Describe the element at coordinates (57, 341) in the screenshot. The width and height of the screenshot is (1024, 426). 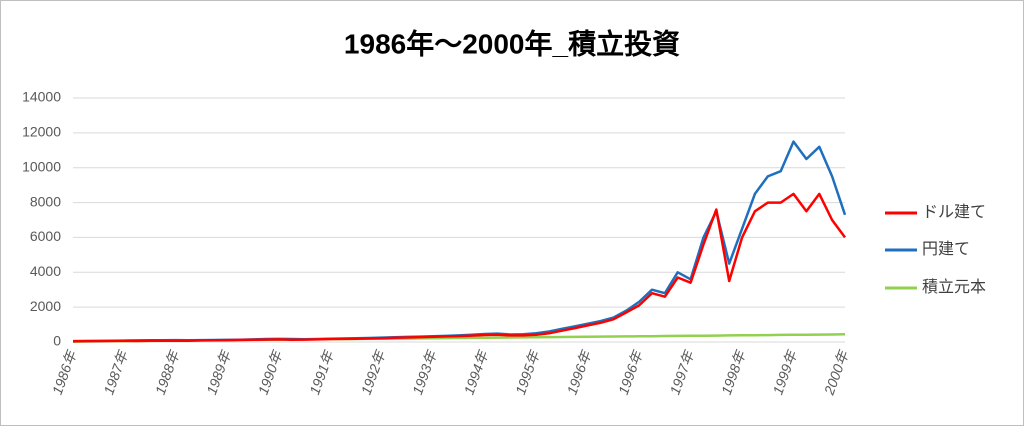
I see `y-tick-label: 0` at that location.